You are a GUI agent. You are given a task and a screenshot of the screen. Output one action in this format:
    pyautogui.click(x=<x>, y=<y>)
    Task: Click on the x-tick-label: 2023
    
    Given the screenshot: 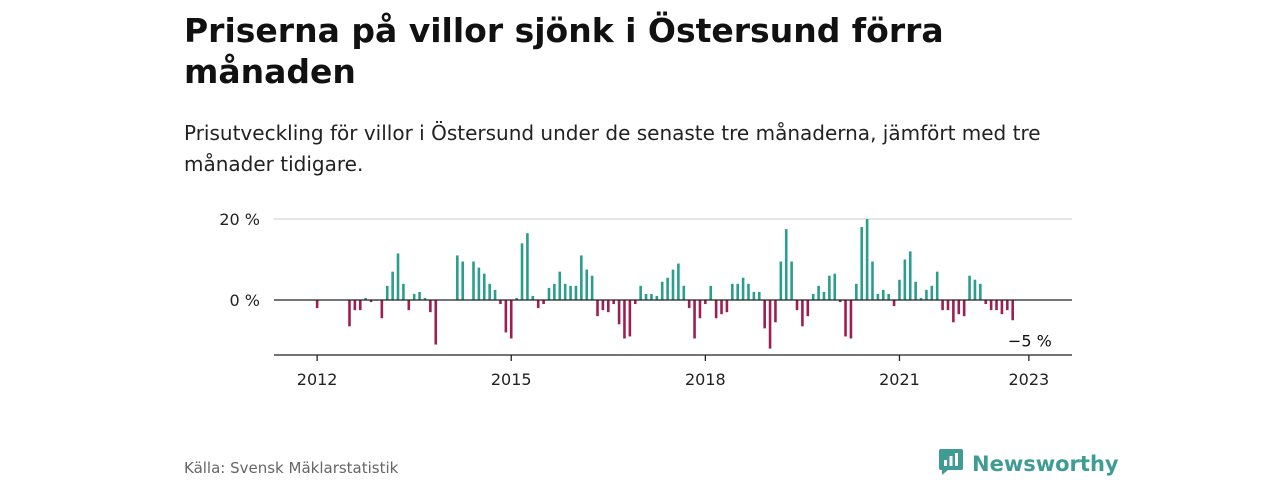 What is the action you would take?
    pyautogui.click(x=1029, y=379)
    